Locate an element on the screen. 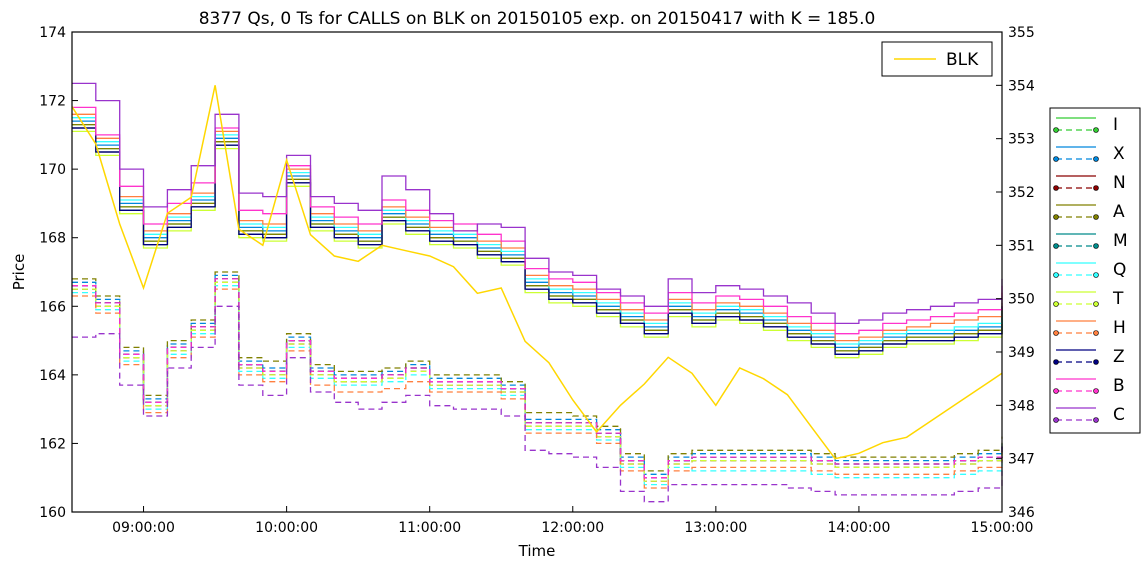  y2-axis-ticks: 346 347 348 349 350 351 352 353 354 355 is located at coordinates (1015, 273).